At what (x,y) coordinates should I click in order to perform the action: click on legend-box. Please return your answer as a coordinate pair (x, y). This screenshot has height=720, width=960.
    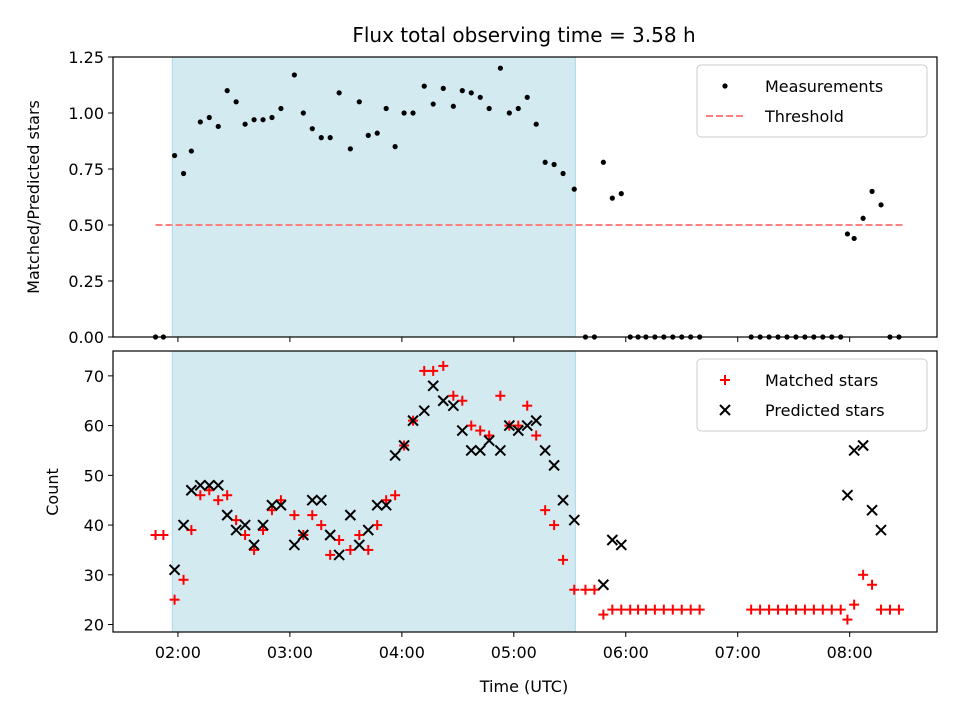
    Looking at the image, I should click on (812, 395).